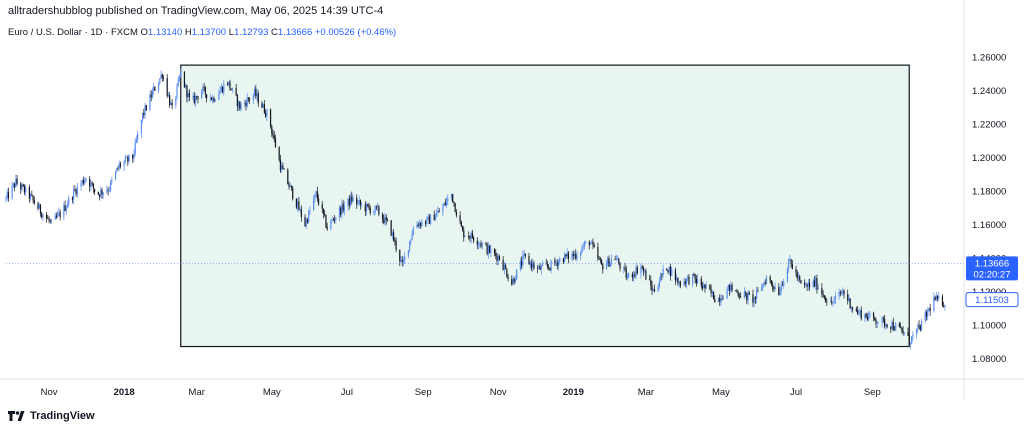  I want to click on y-tick-label: 1.10000, so click(989, 325).